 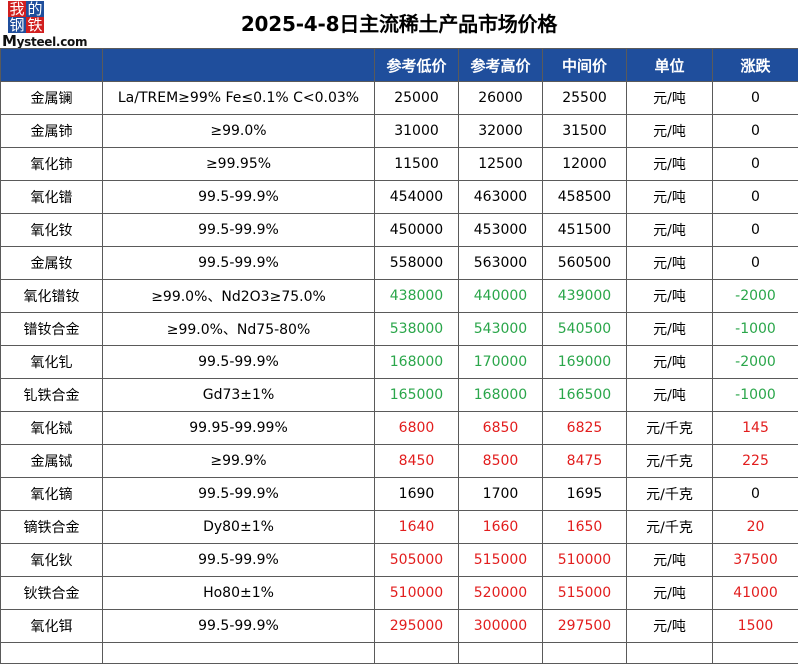 What do you see at coordinates (417, 428) in the screenshot?
I see `cell-low-price: 6800` at bounding box center [417, 428].